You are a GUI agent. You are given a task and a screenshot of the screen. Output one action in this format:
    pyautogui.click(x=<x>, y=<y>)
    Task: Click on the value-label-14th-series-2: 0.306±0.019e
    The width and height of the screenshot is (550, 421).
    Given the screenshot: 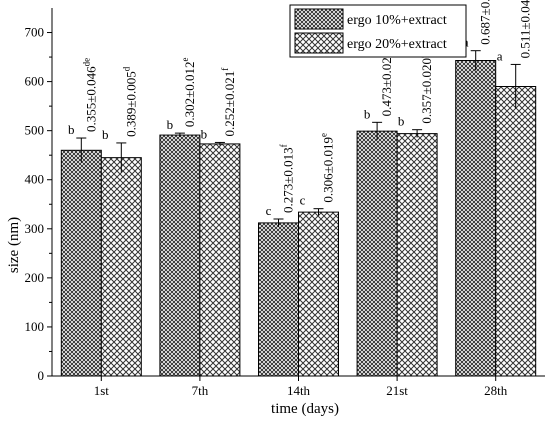 What is the action you would take?
    pyautogui.click(x=327, y=168)
    